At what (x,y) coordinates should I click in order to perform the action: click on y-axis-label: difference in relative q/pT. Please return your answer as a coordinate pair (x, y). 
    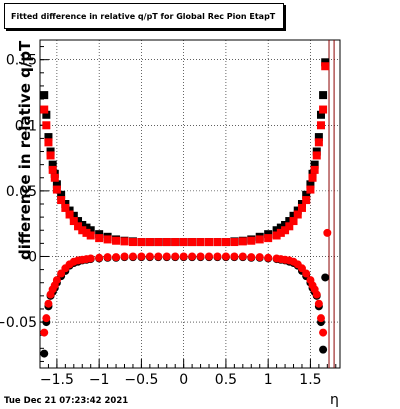
    Looking at the image, I should click on (25, 150).